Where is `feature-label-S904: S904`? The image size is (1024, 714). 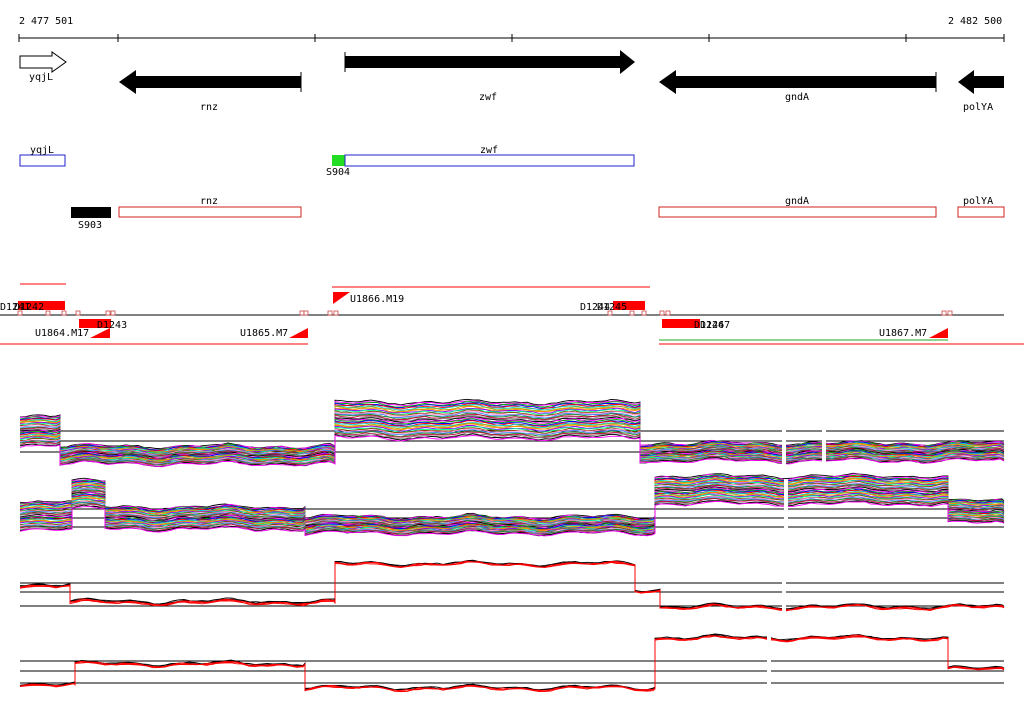
feature-label-S904: S904 is located at coordinates (338, 172).